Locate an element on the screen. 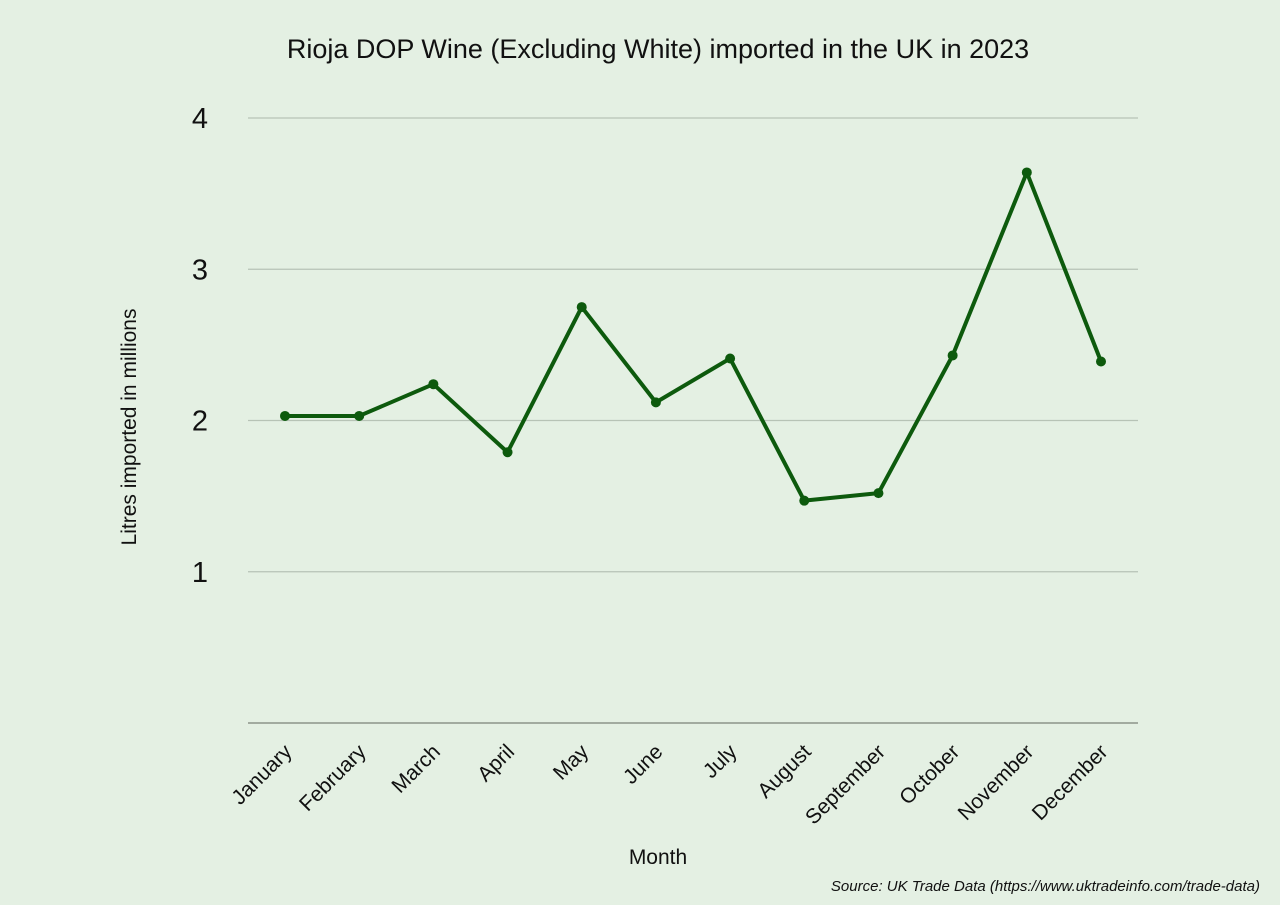  y-tick-labels: 1 2 3 4 is located at coordinates (200, 346).